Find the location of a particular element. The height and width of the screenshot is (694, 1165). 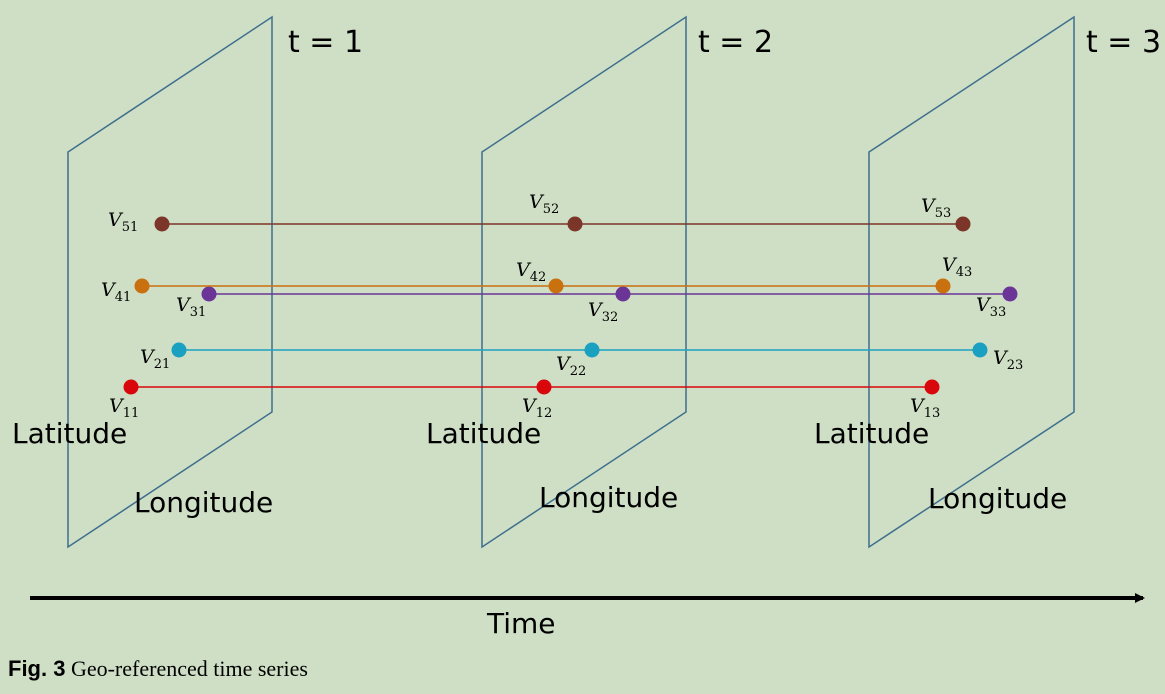

time-label-2: t = 2 is located at coordinates (735, 42).